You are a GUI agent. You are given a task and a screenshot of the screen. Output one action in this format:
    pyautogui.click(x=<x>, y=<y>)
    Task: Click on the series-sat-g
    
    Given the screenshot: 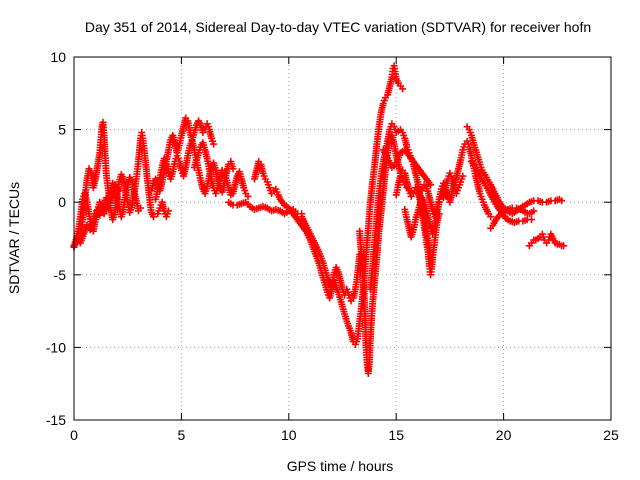 What is the action you would take?
    pyautogui.click(x=221, y=169)
    